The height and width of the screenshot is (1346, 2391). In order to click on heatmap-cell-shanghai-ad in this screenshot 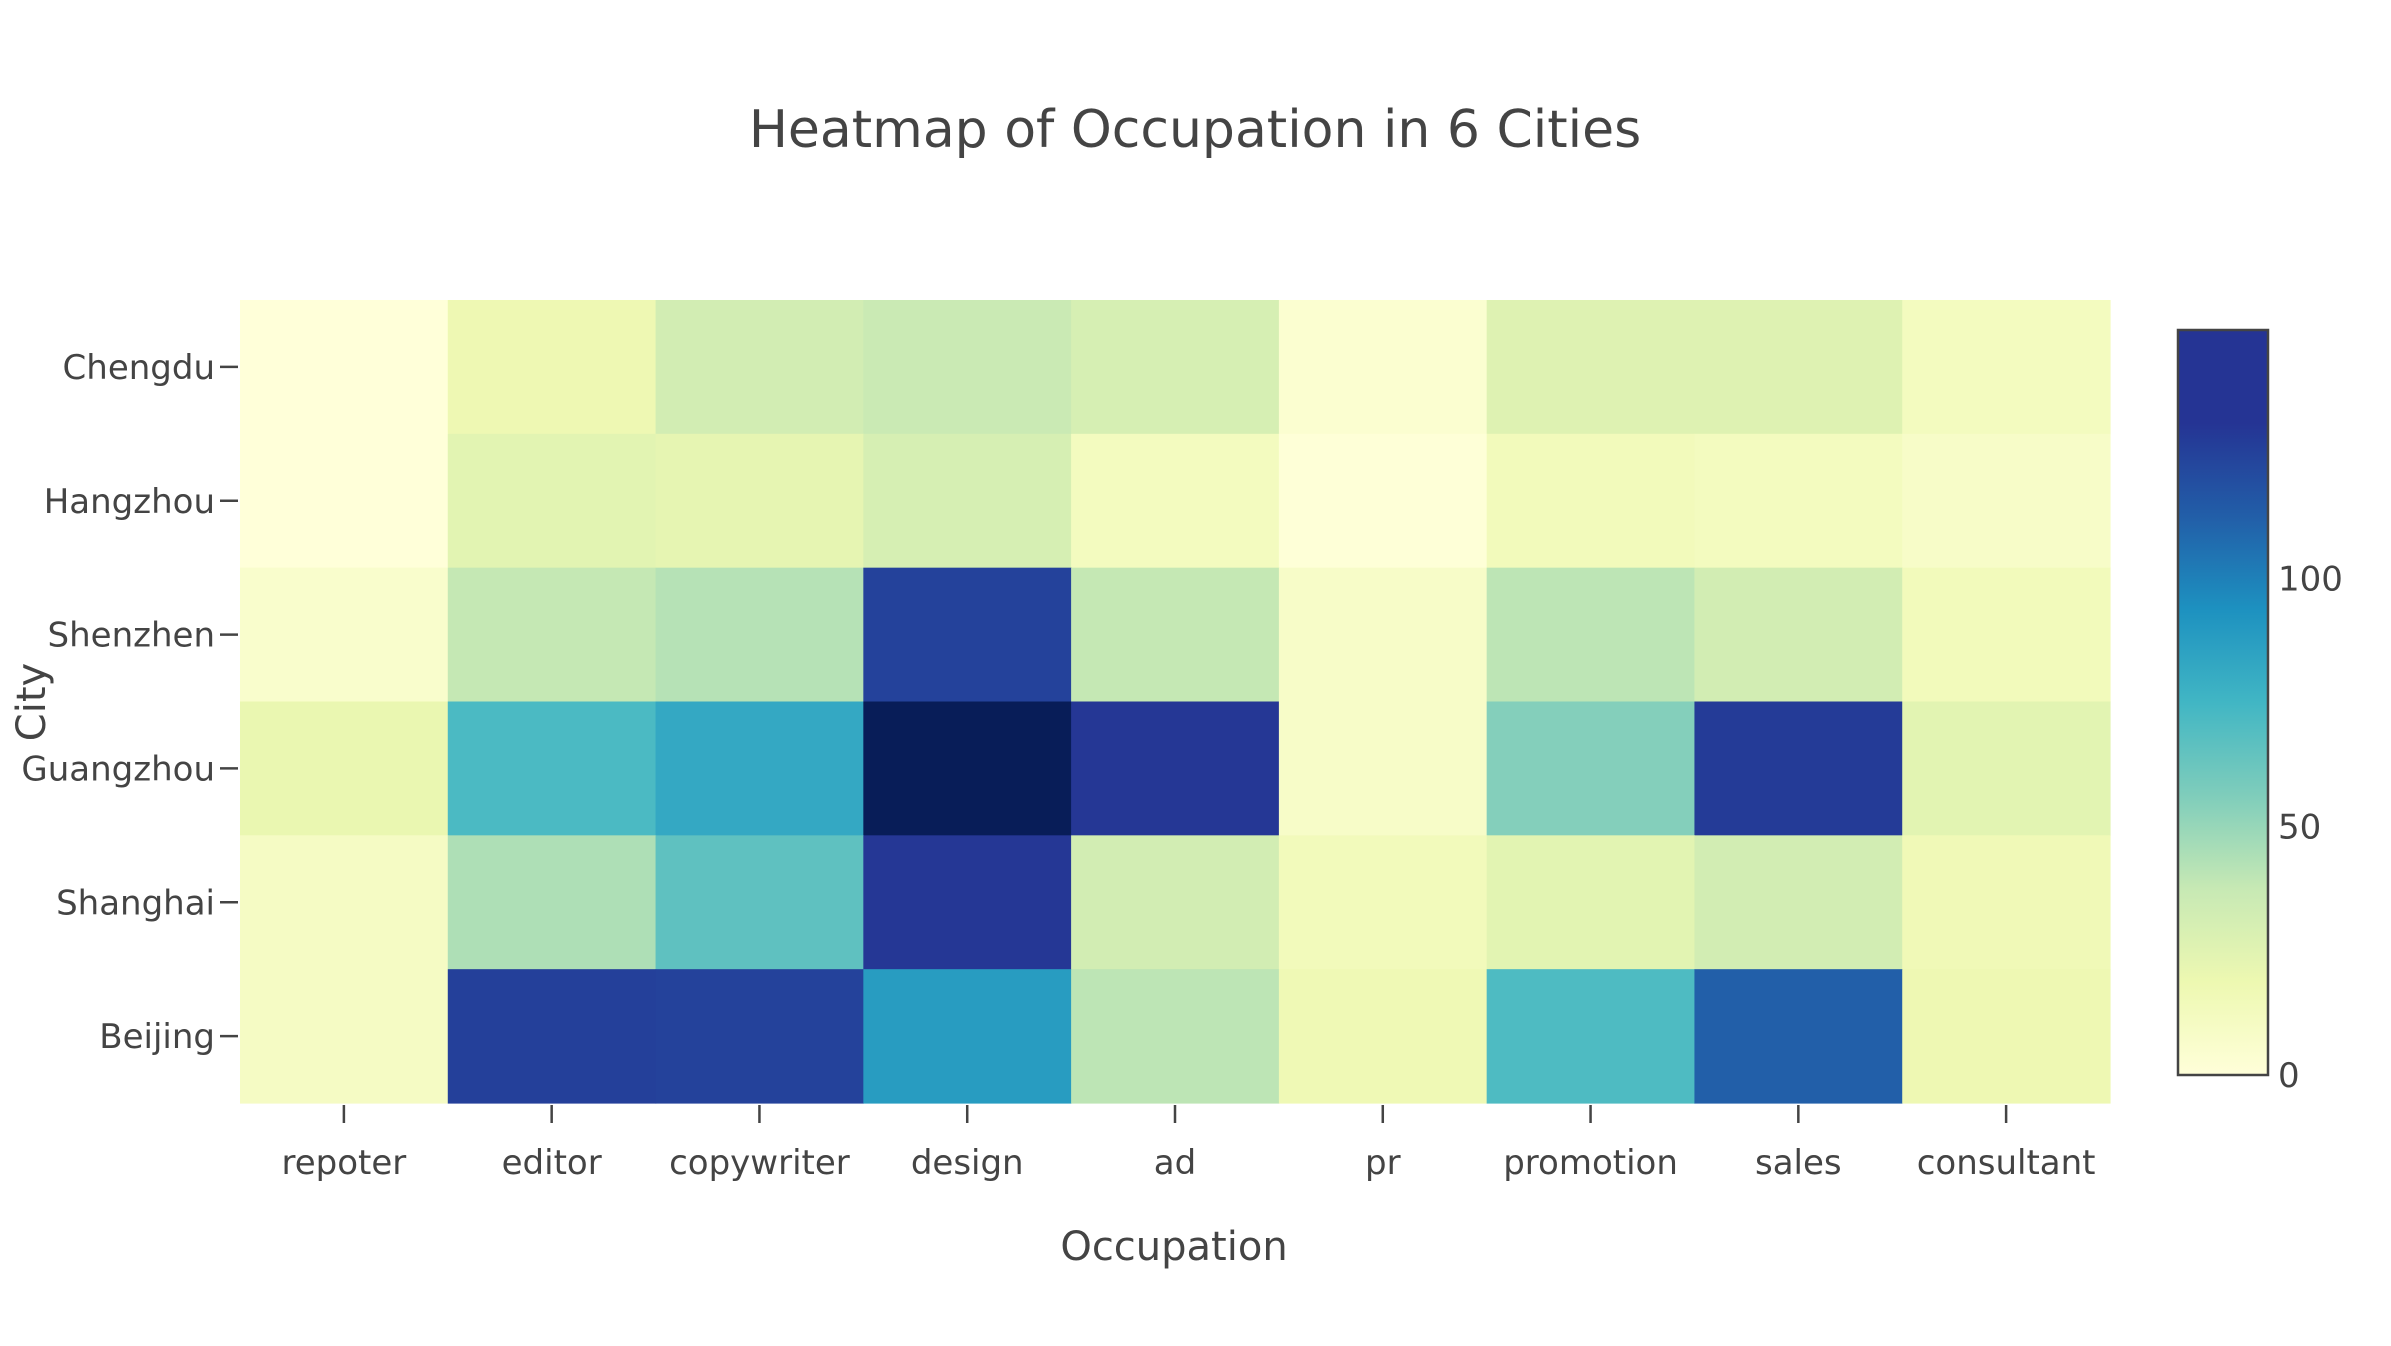, I will do `click(1175, 902)`.